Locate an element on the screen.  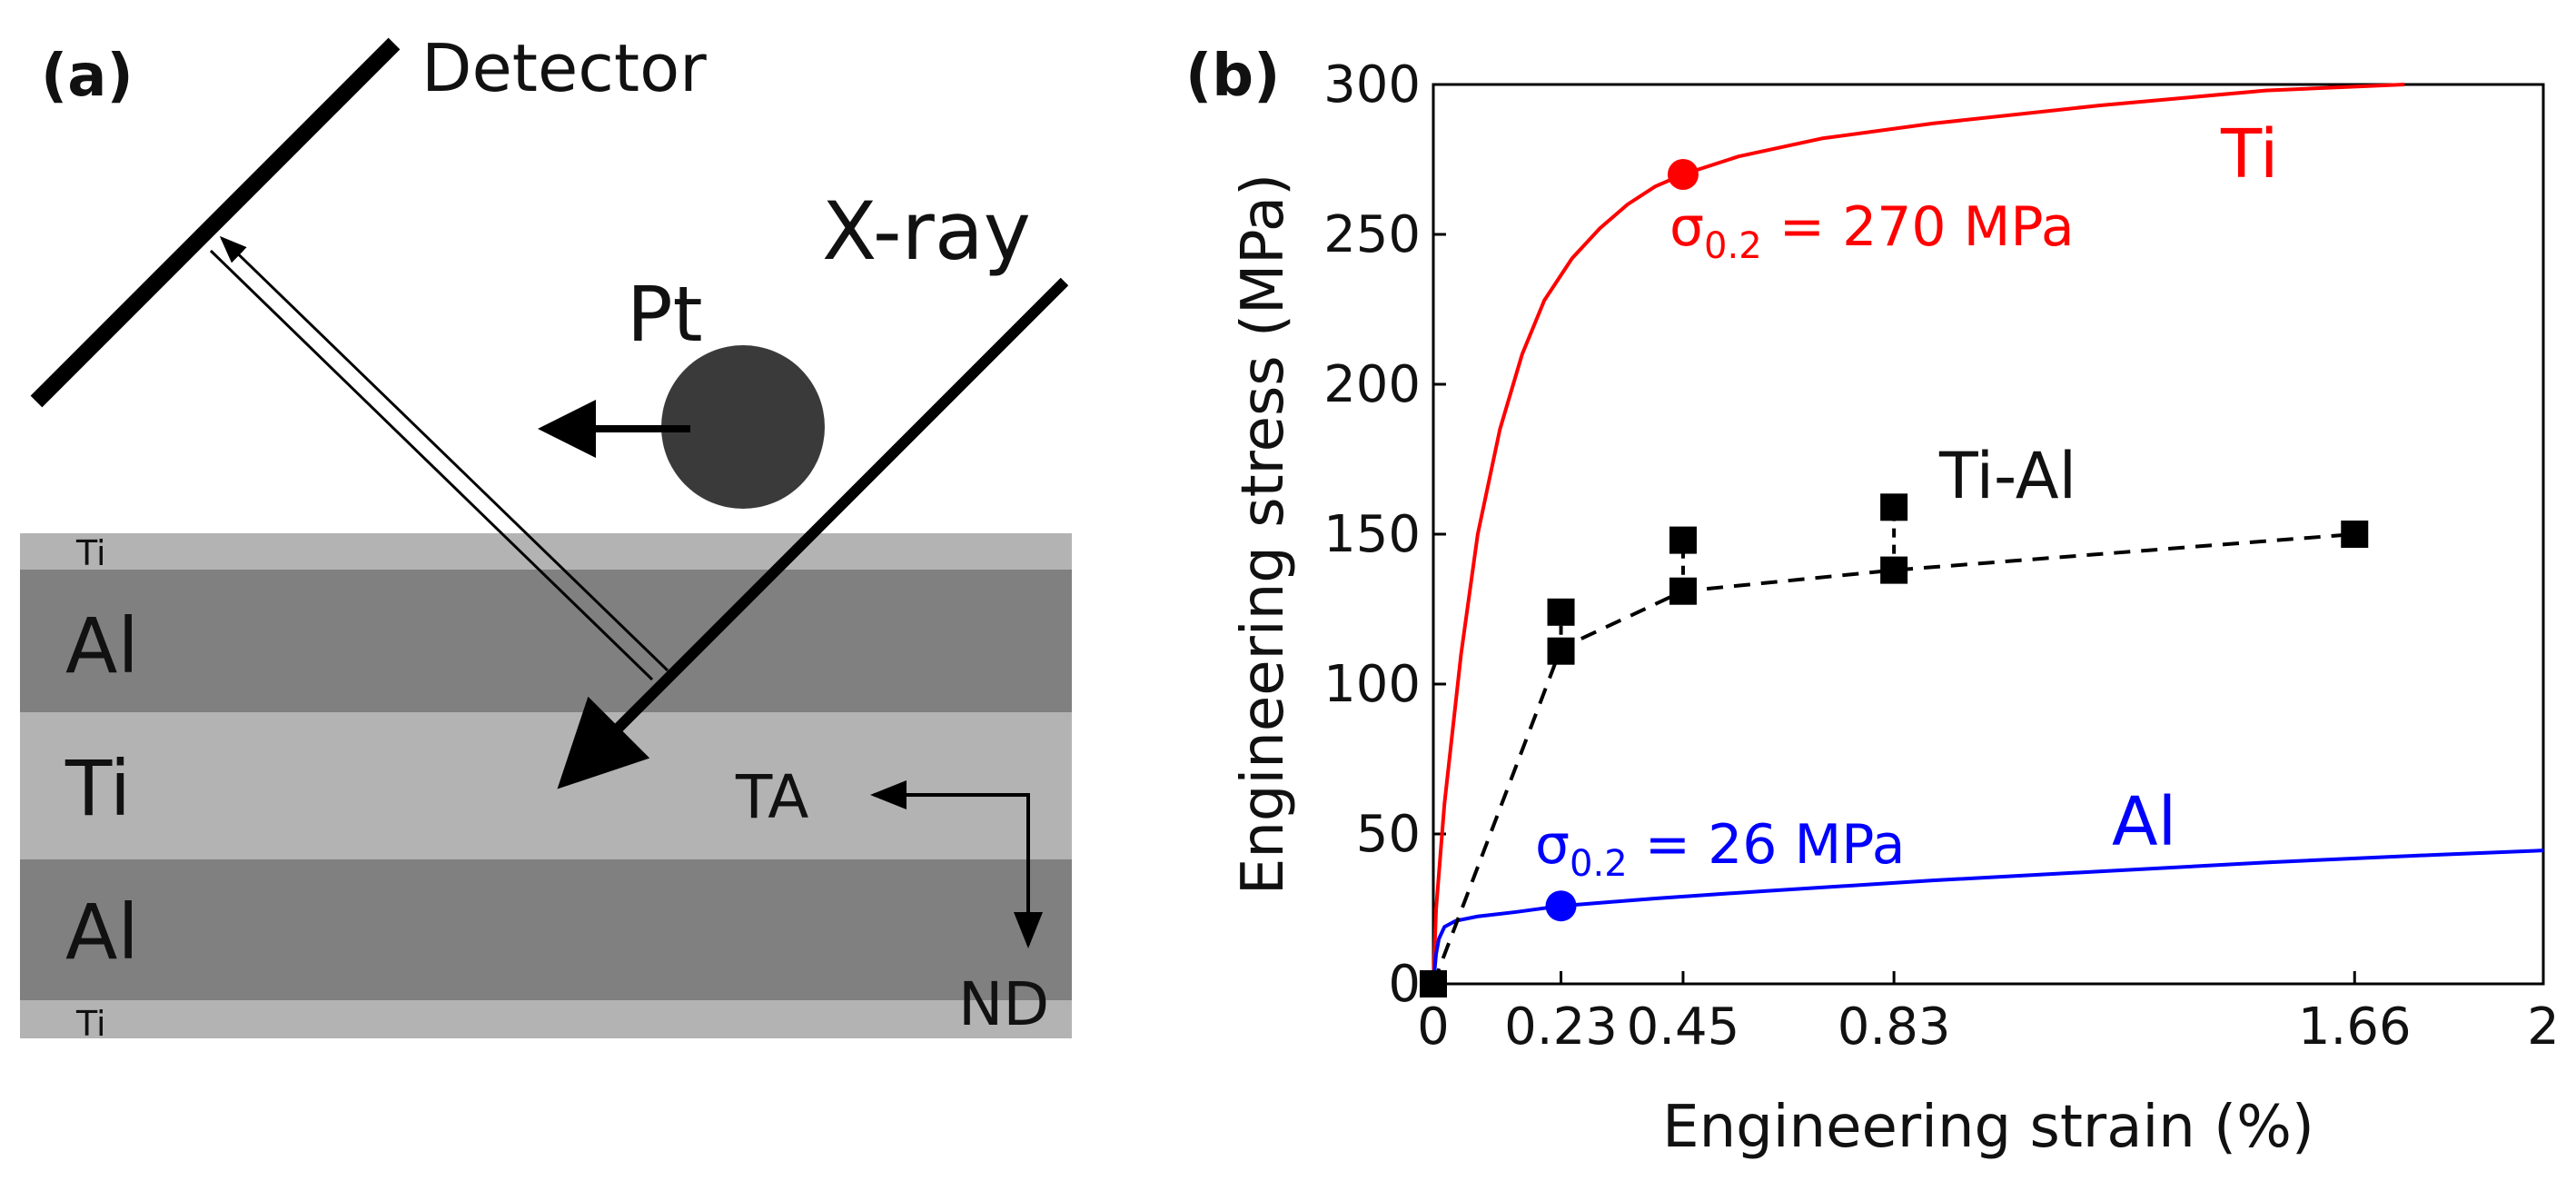
x-tick-label: 0.45 is located at coordinates (1683, 1027).